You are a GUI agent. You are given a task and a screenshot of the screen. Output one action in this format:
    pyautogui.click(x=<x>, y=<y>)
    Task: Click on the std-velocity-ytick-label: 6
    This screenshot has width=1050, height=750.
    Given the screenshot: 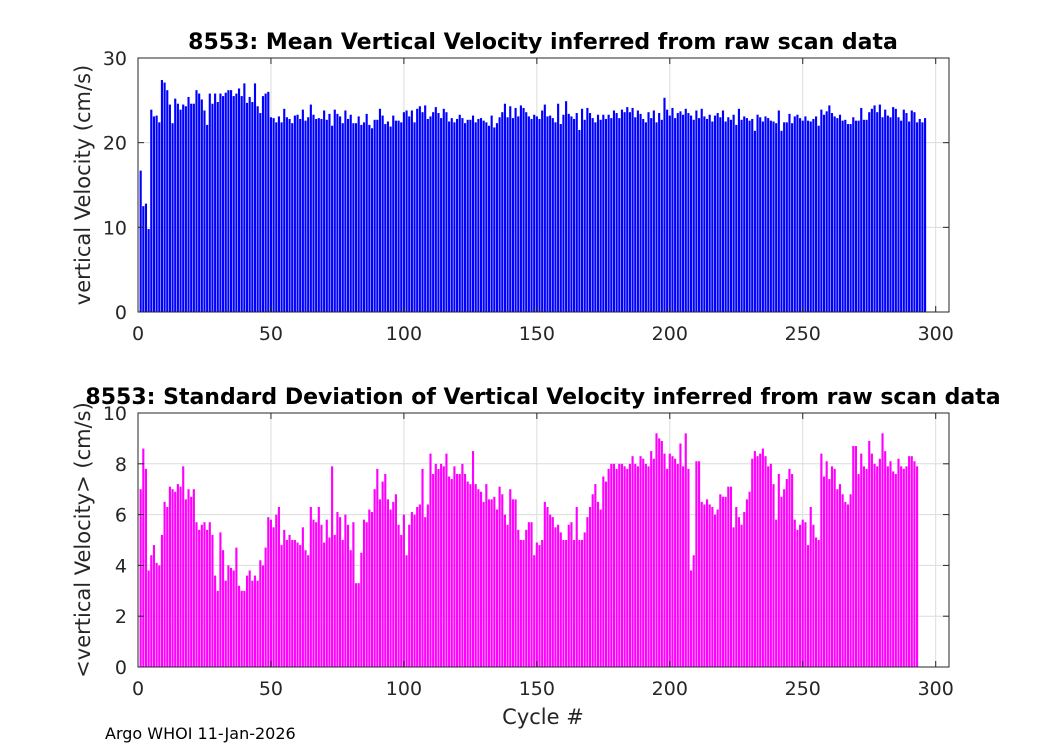 What is the action you would take?
    pyautogui.click(x=121, y=516)
    